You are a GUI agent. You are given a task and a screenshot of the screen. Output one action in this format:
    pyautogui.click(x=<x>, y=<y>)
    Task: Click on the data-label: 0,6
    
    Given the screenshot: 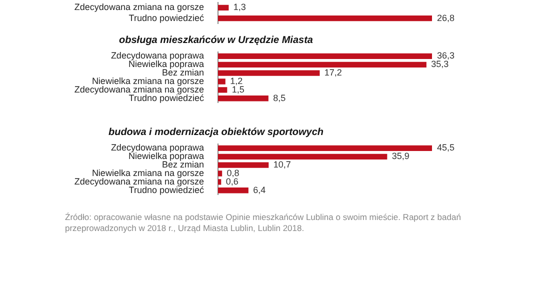 What is the action you would take?
    pyautogui.click(x=232, y=181)
    